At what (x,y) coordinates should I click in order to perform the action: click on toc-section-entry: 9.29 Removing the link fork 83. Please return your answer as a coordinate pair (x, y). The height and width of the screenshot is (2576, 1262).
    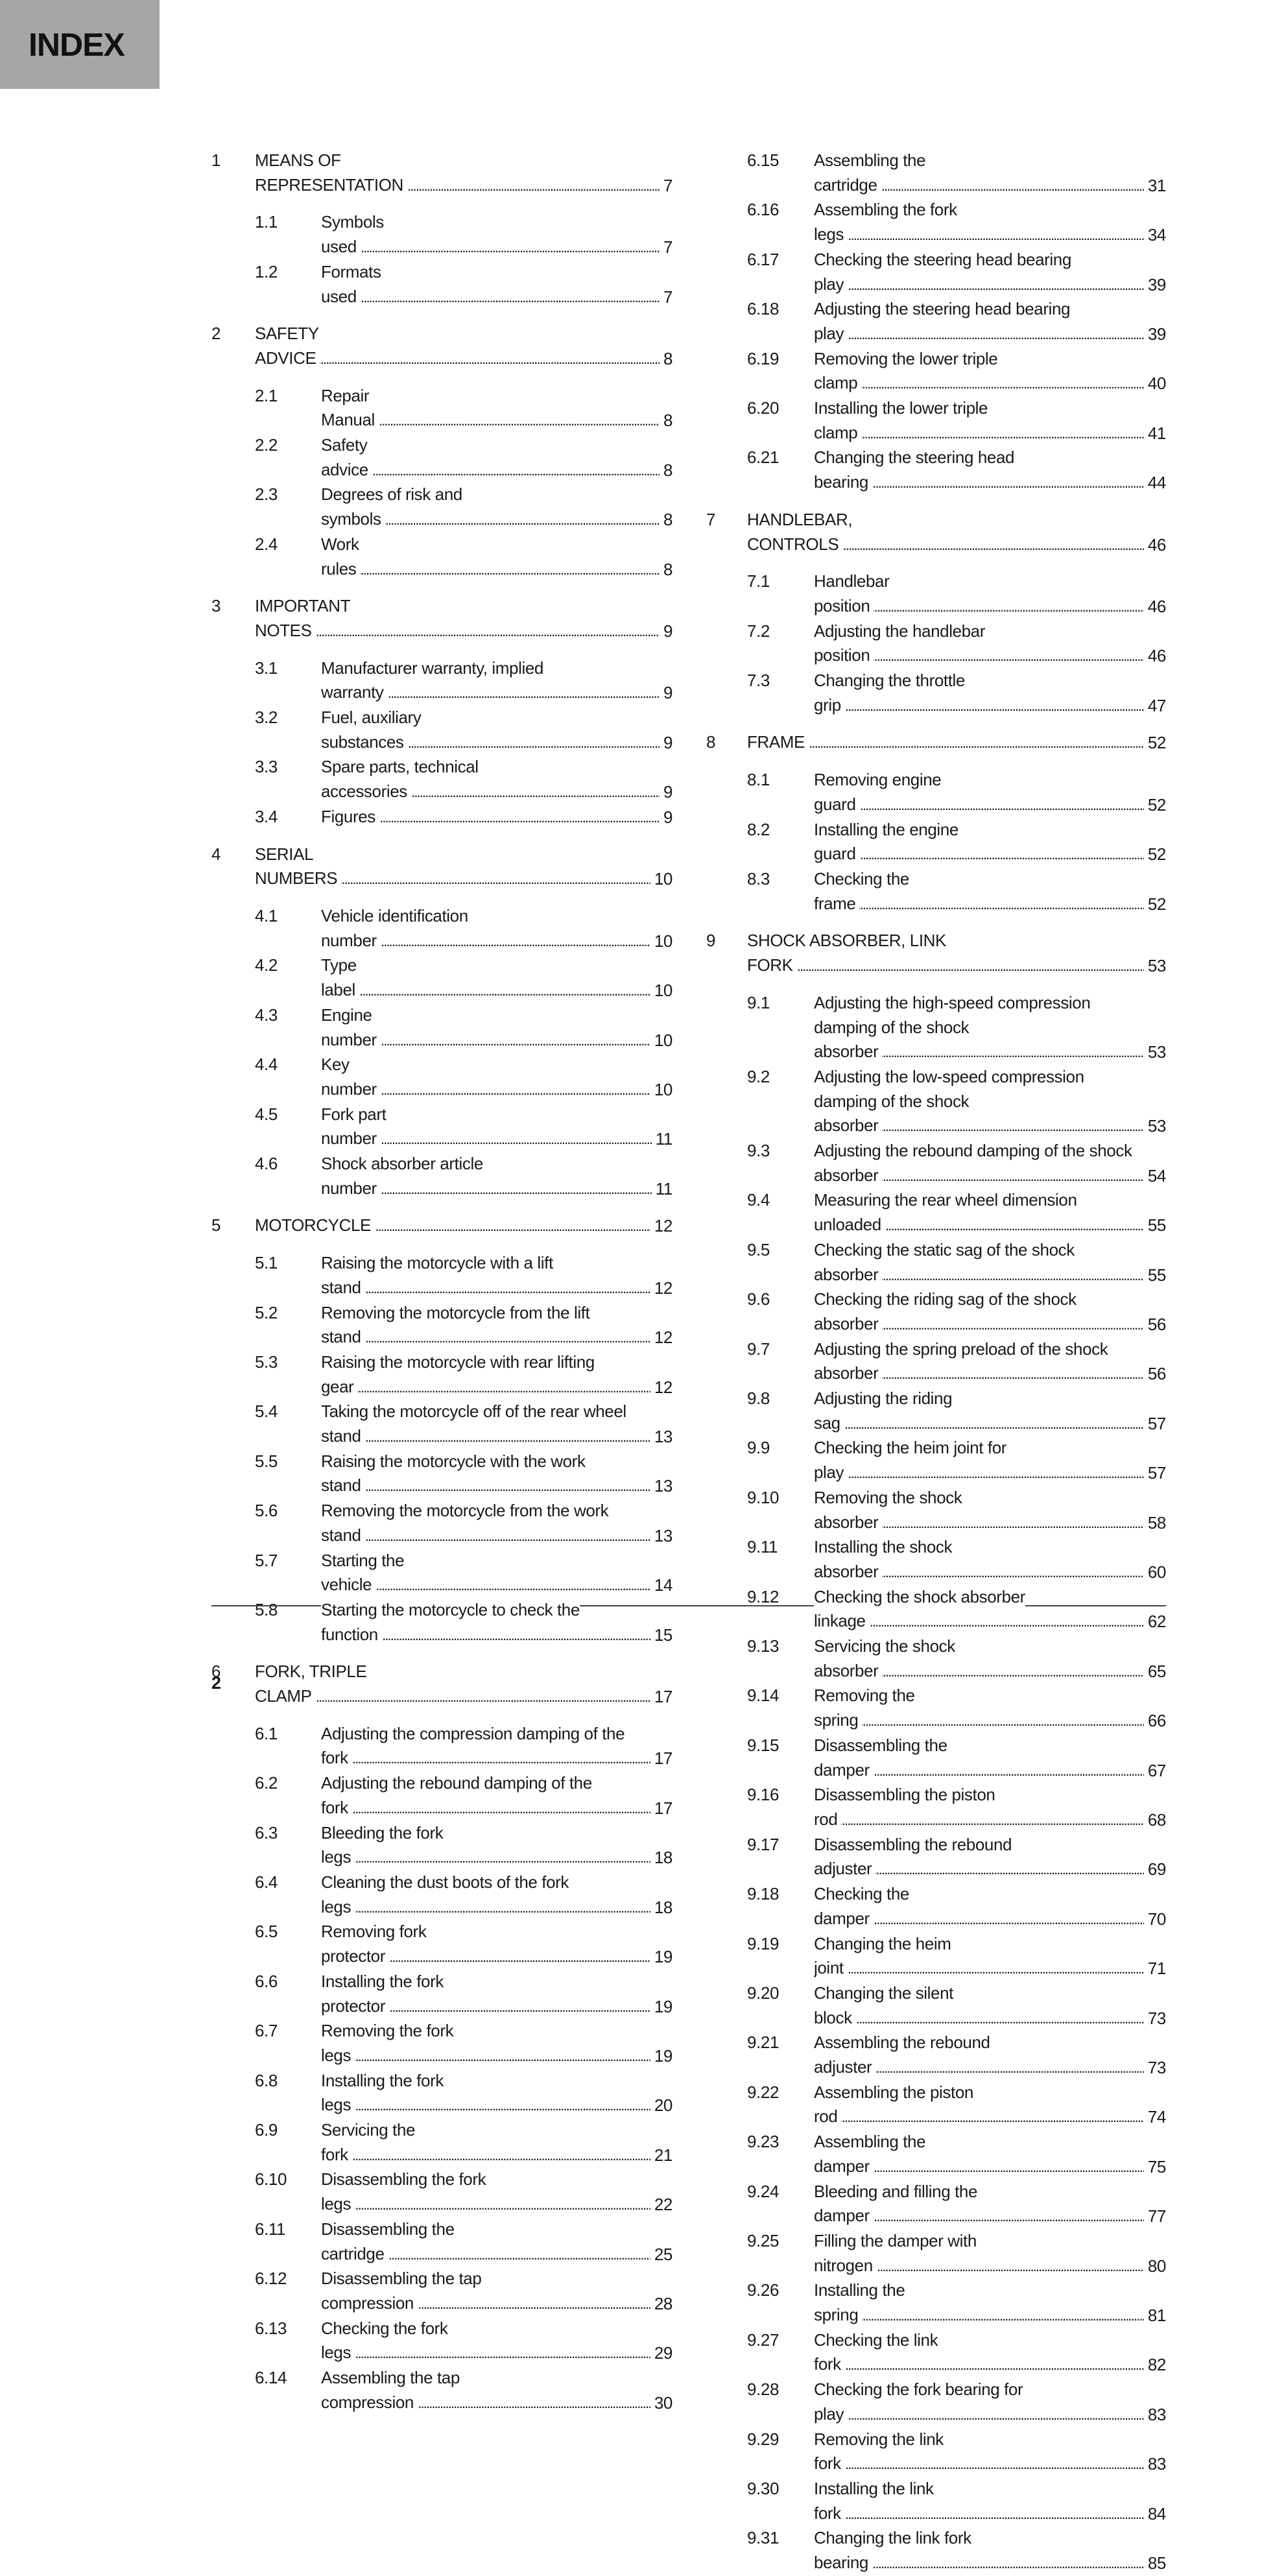
    Looking at the image, I should click on (936, 2452).